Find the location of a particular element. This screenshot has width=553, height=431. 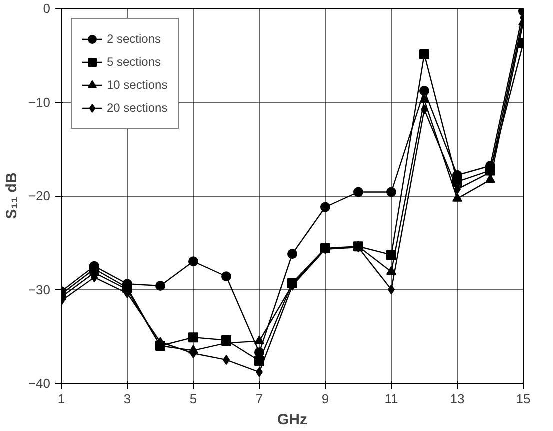

x-tick-label: 7 is located at coordinates (260, 399).